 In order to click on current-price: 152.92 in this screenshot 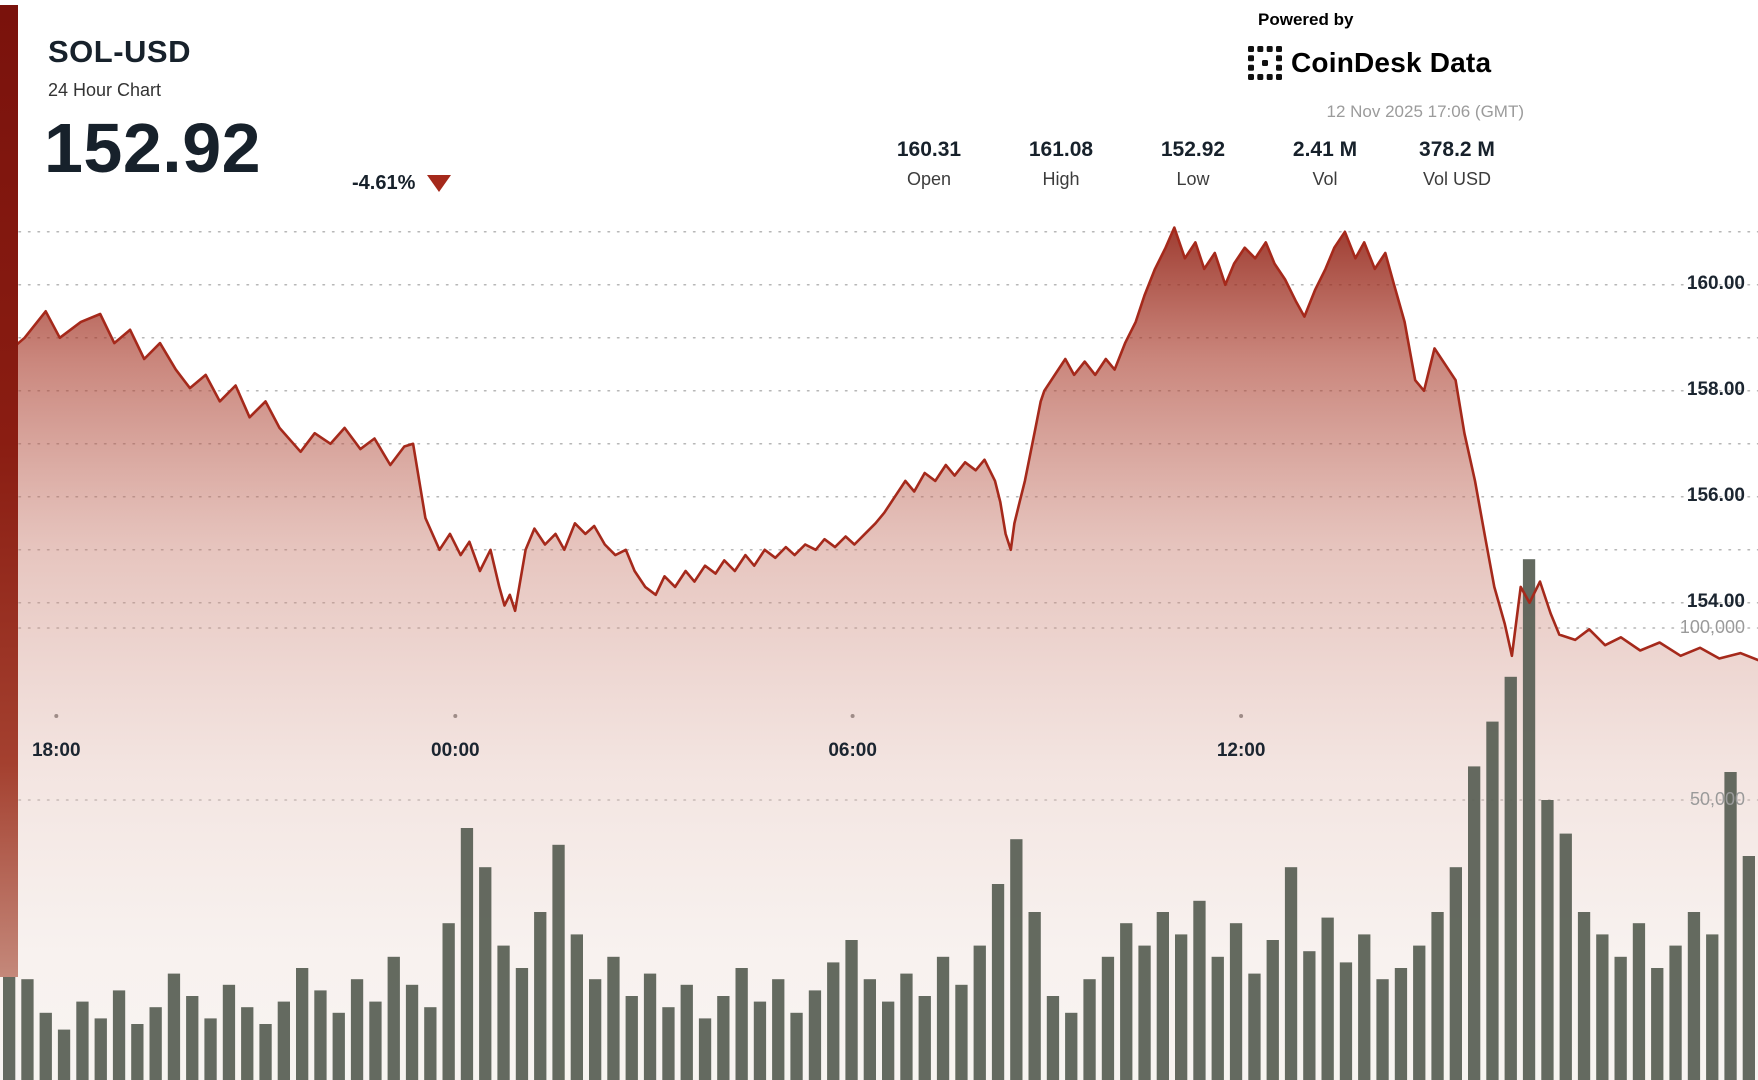, I will do `click(153, 148)`.